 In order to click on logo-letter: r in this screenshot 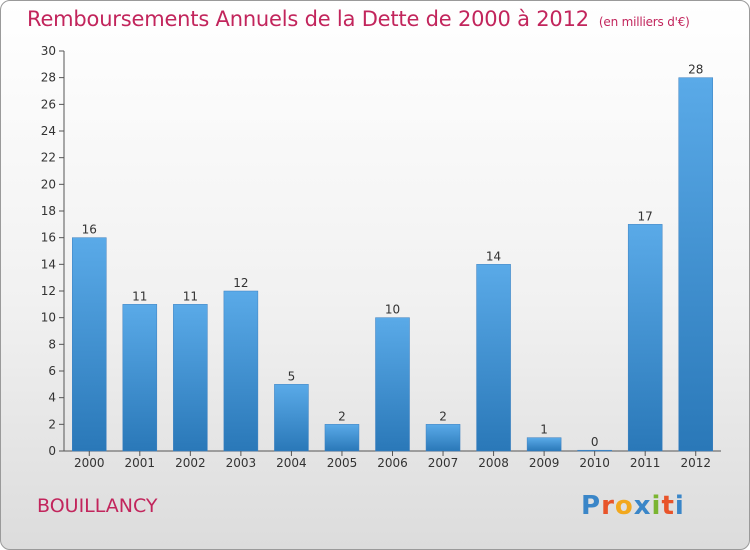, I will do `click(608, 506)`.